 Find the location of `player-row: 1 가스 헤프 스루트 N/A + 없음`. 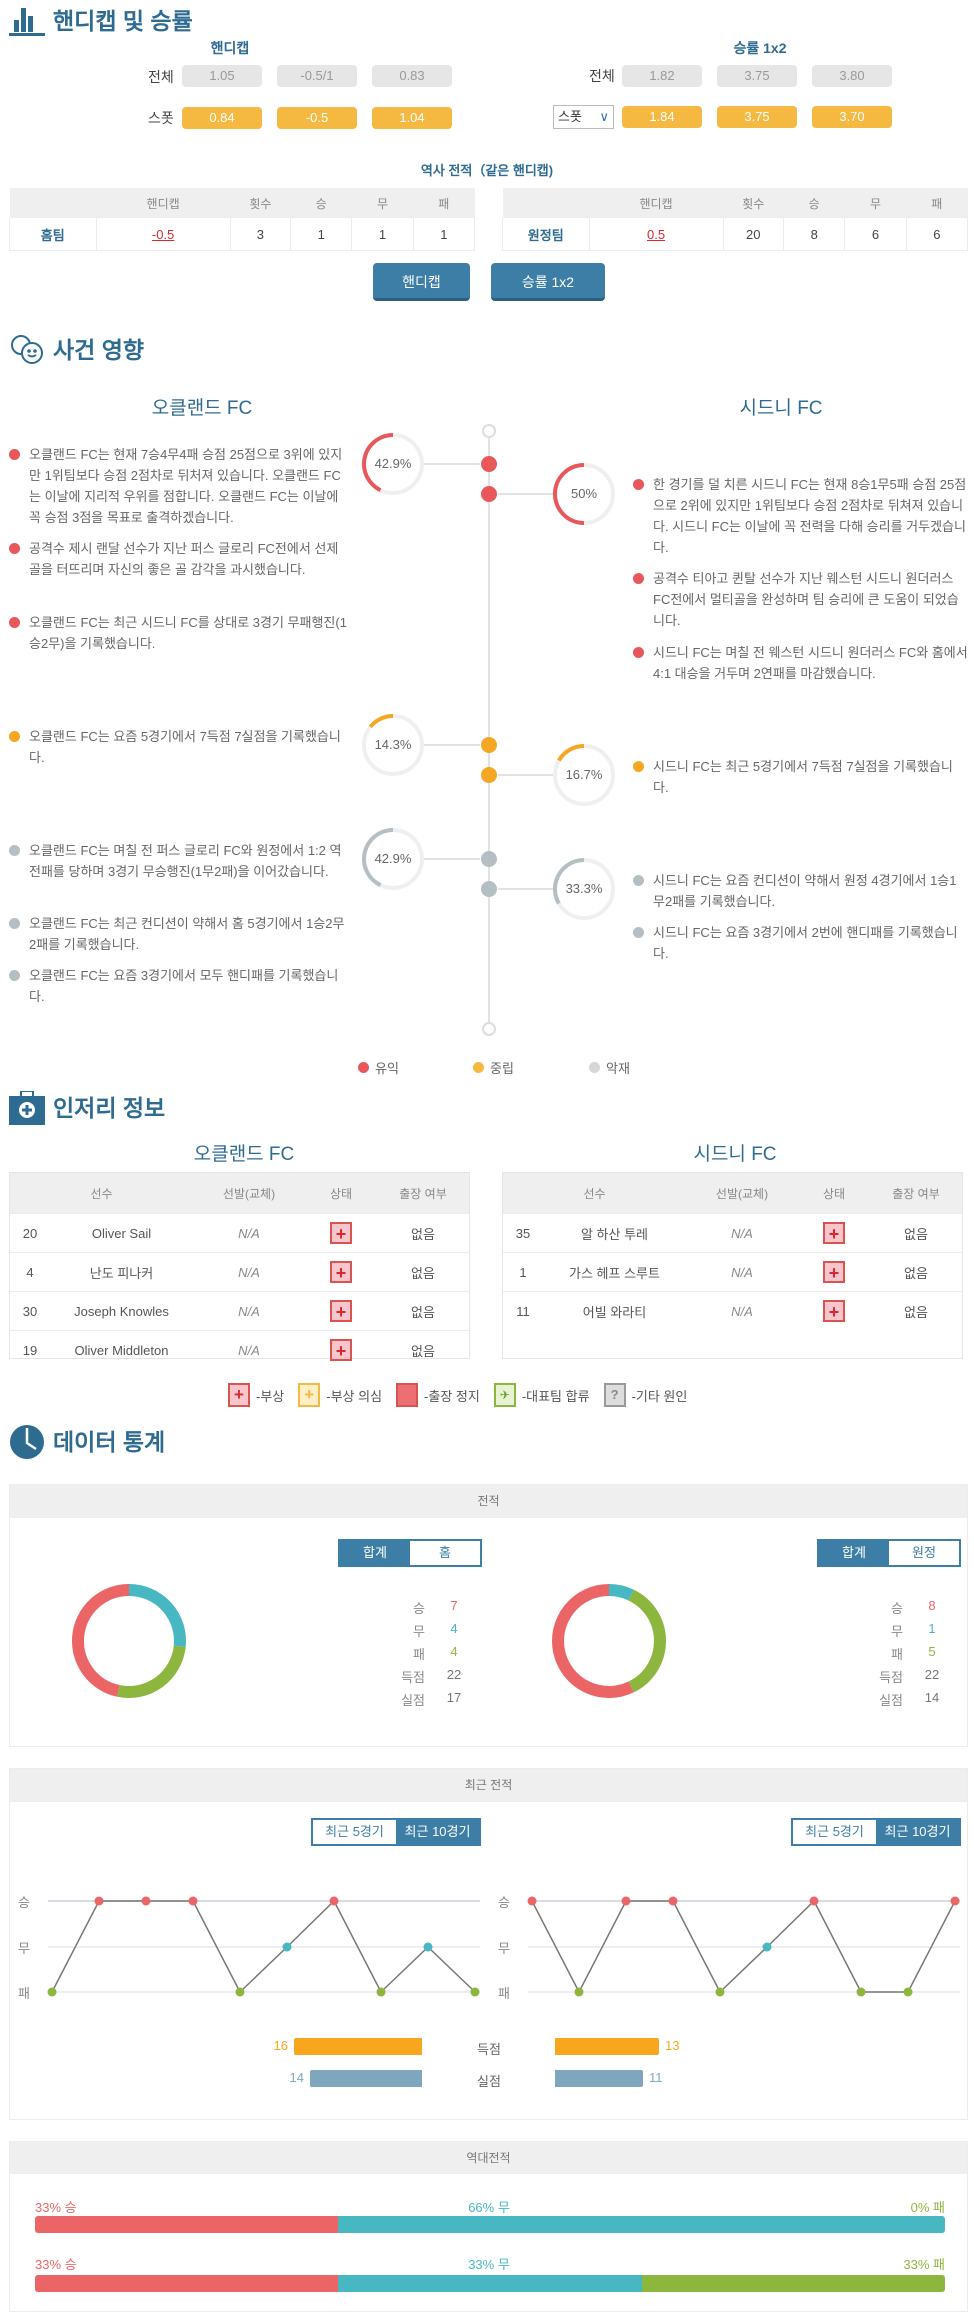

player-row: 1 가스 헤프 스루트 N/A + 없음 is located at coordinates (732, 1272).